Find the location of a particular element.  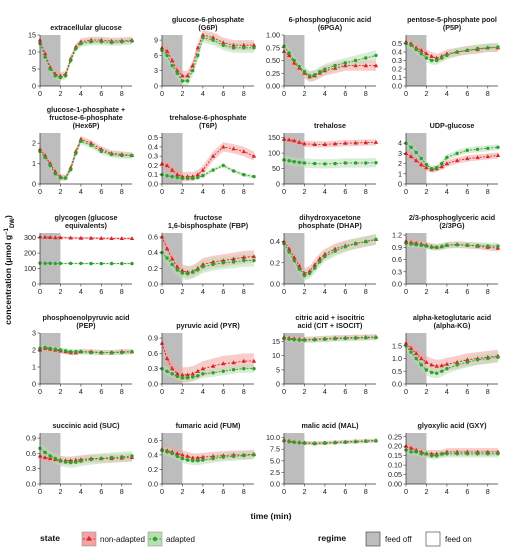

legend-regime: regime feed off feed on is located at coordinates (395, 539).